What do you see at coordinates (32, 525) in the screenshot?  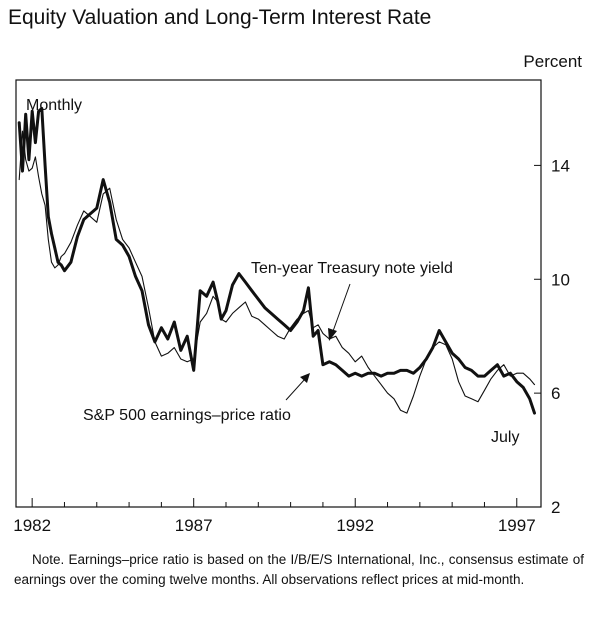 I see `x-tick-label: 1982` at bounding box center [32, 525].